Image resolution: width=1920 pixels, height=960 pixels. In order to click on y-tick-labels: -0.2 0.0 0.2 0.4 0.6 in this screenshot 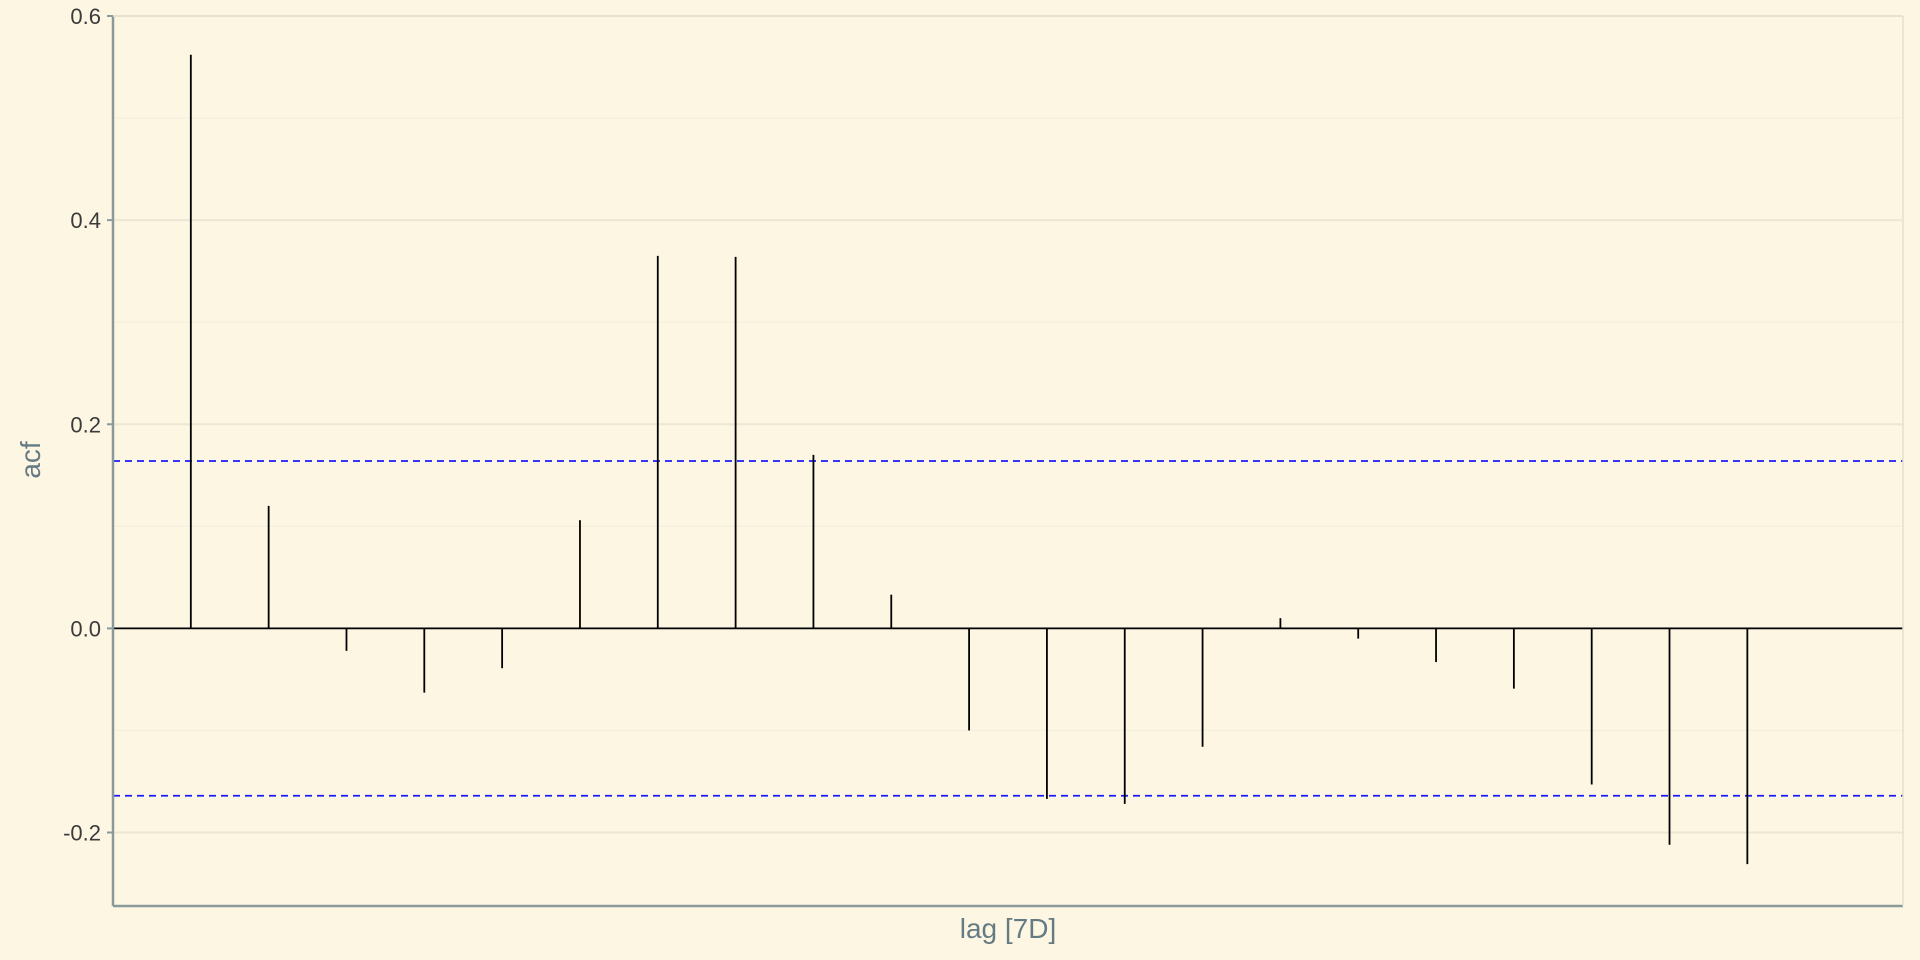, I will do `click(88, 425)`.